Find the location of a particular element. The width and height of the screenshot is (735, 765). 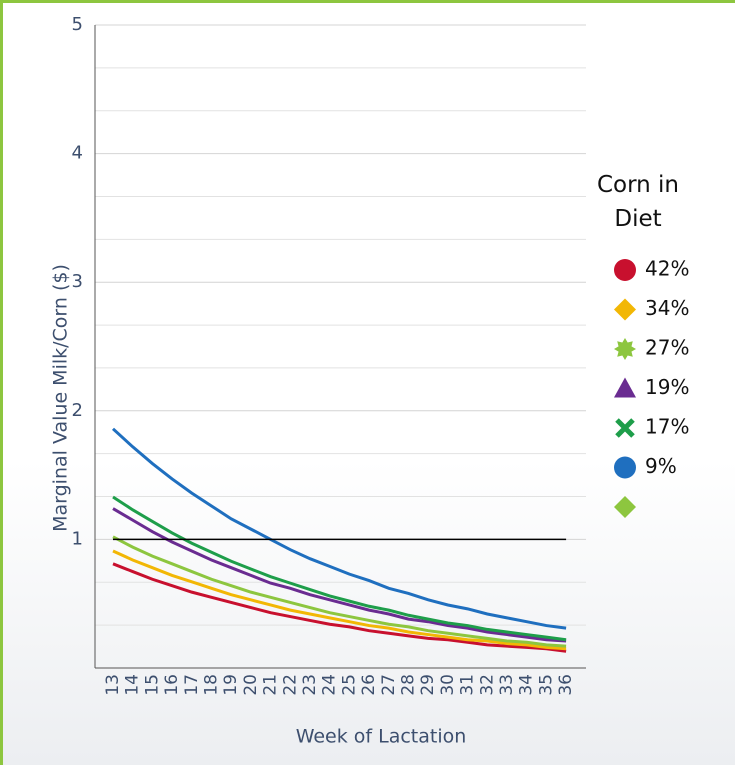

x-tick-label: 33 is located at coordinates (507, 685).